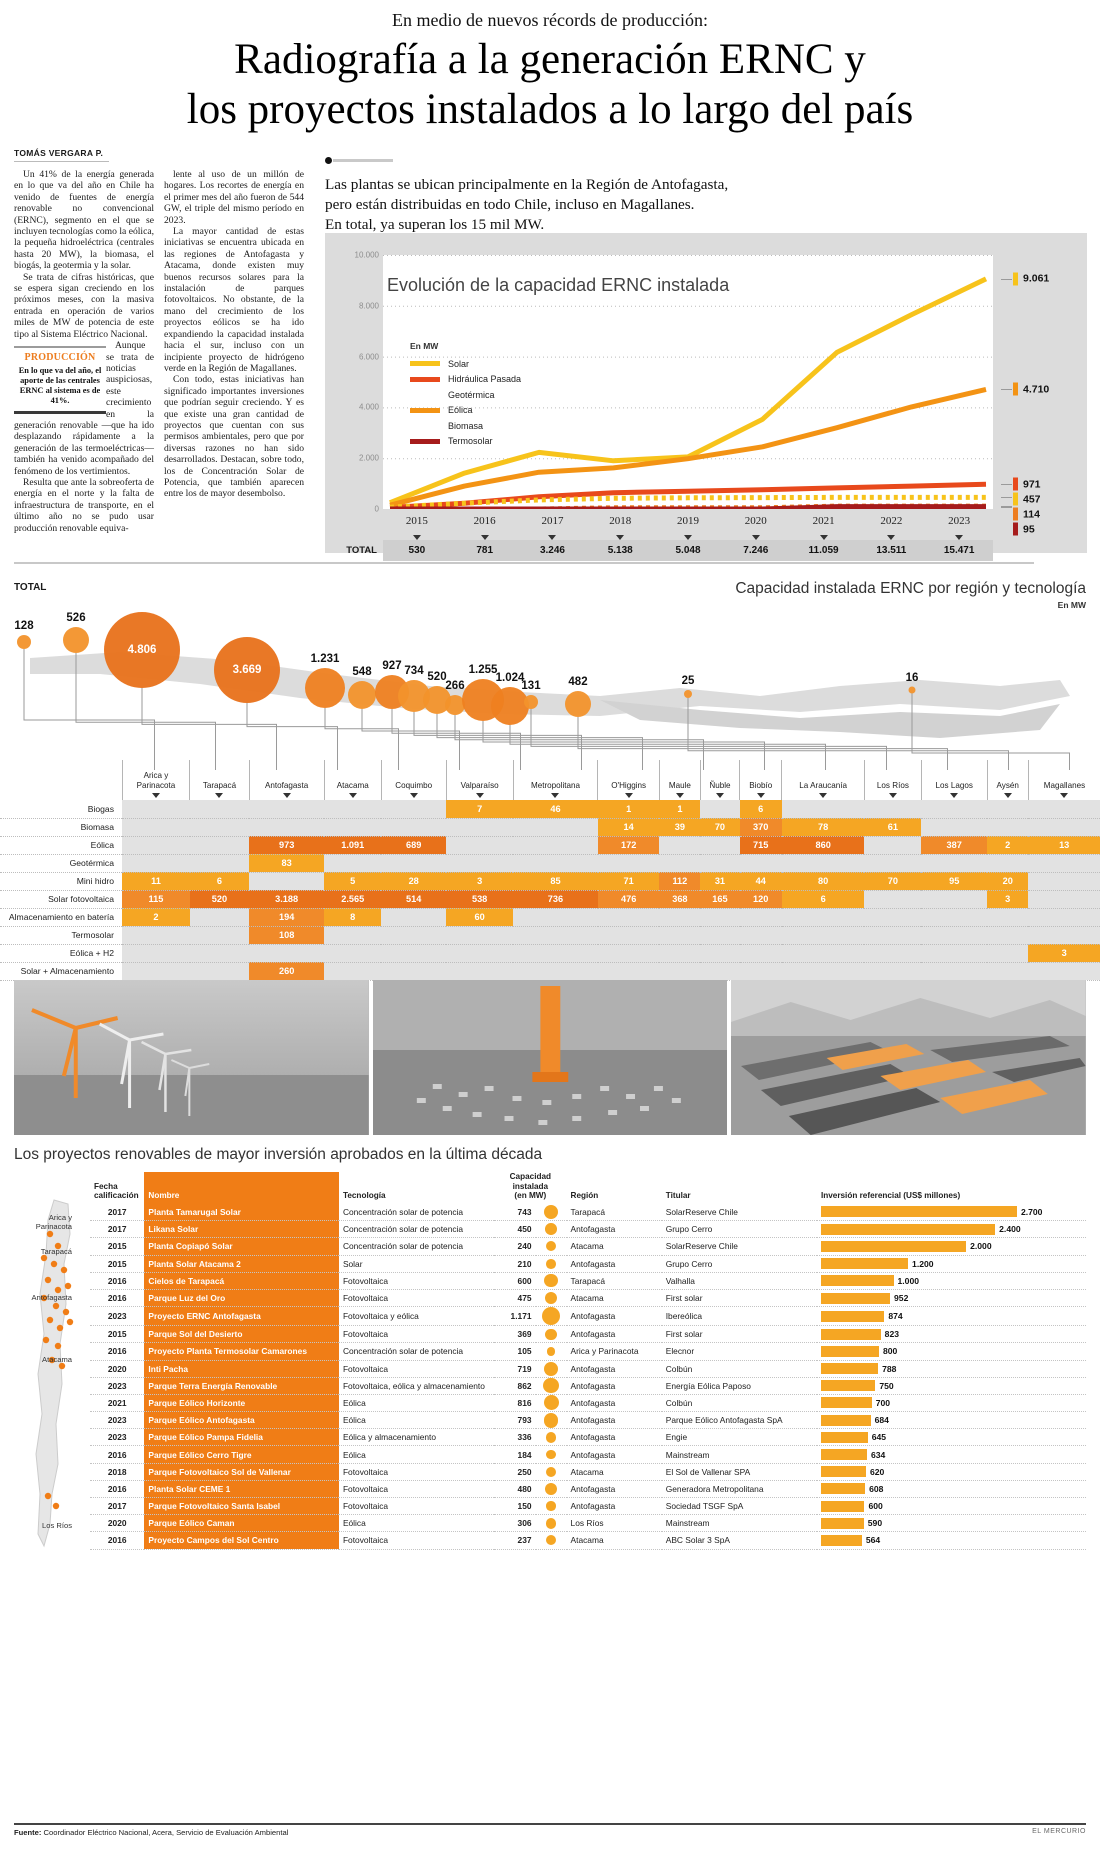 This screenshot has height=1850, width=1100. Describe the element at coordinates (550, 917) in the screenshot. I see `table-row: Almacenamiento en batería 2 194 8 60` at that location.